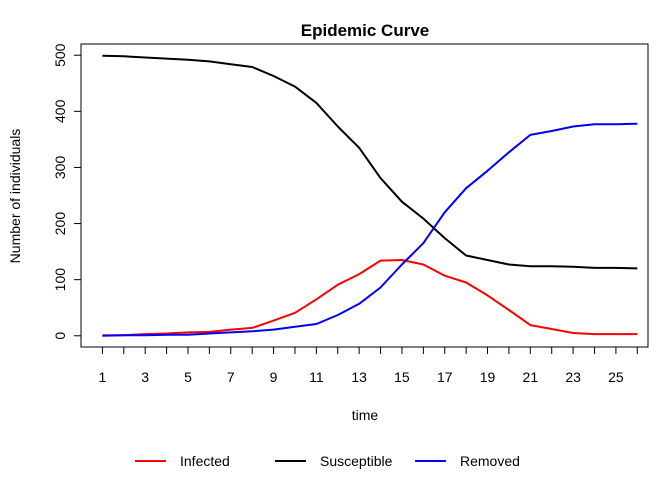 This screenshot has height=480, width=672. Describe the element at coordinates (490, 461) in the screenshot. I see `legend-label-removed: Removed` at that location.